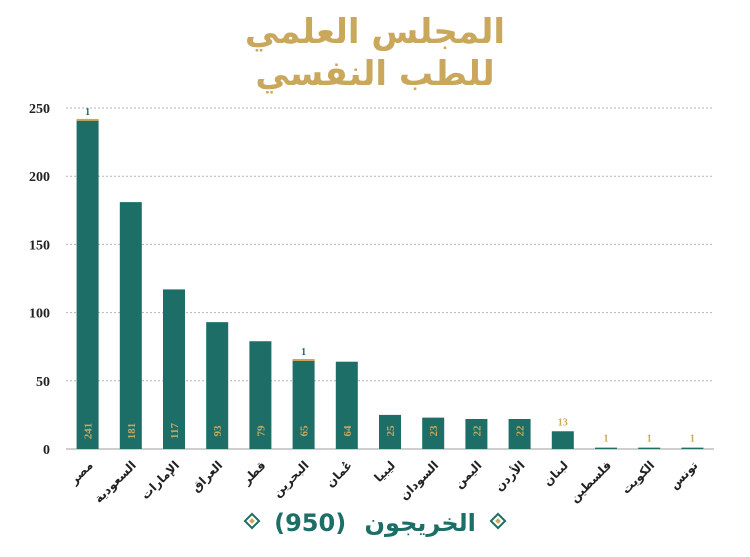  Describe the element at coordinates (420, 523) in the screenshot. I see `graduates-label: الخريجون` at that location.